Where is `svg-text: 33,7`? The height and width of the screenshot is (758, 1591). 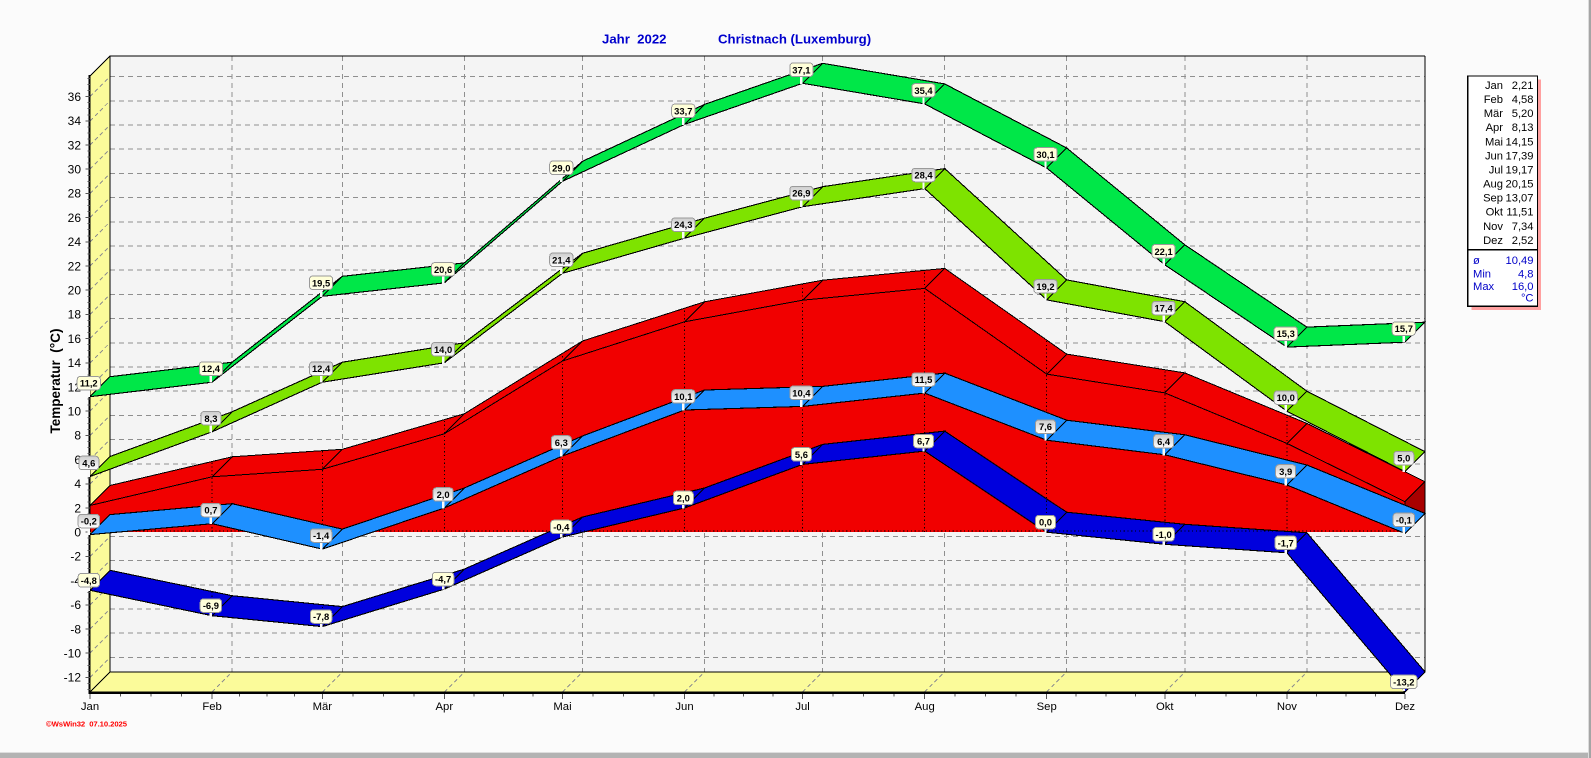
svg-text: 33,7 is located at coordinates (683, 110).